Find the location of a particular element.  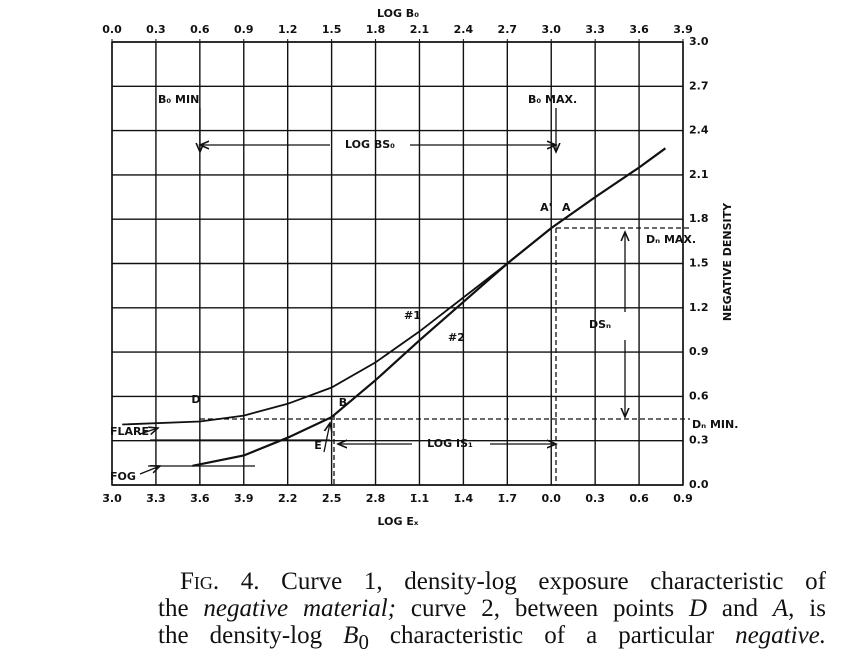

x-tick-label: 0.3 is located at coordinates (595, 498).